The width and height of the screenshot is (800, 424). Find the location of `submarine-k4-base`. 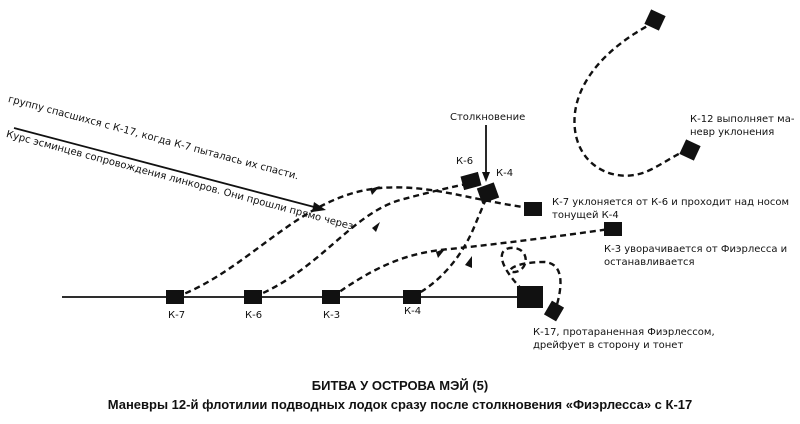

submarine-k4-base is located at coordinates (412, 297).